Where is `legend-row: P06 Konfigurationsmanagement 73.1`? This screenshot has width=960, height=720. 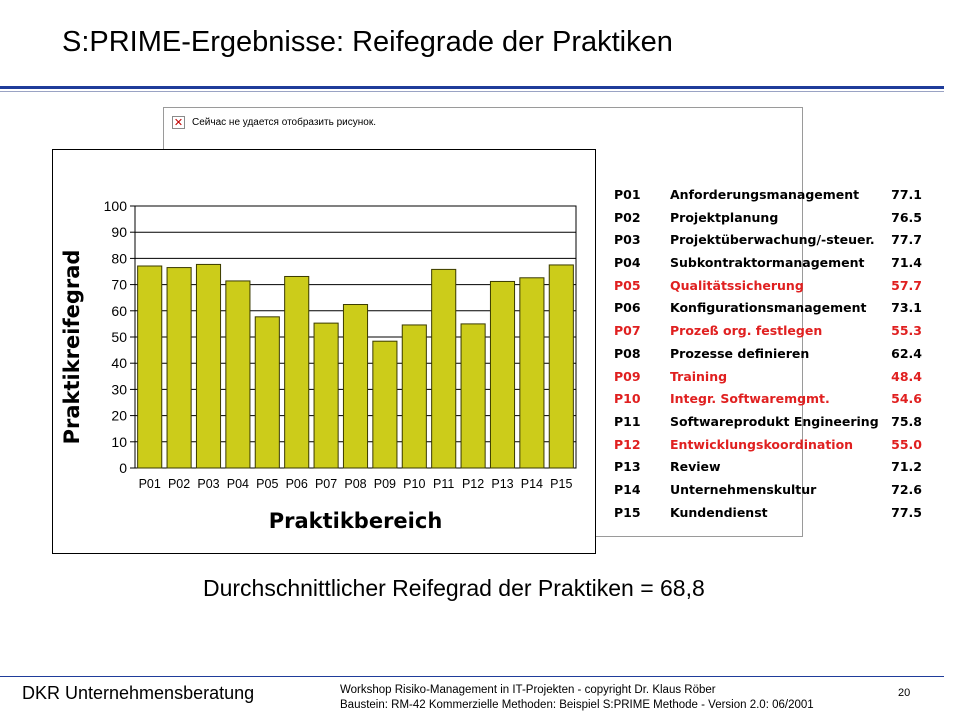
legend-row: P06 Konfigurationsmanagement 73.1 is located at coordinates (768, 308).